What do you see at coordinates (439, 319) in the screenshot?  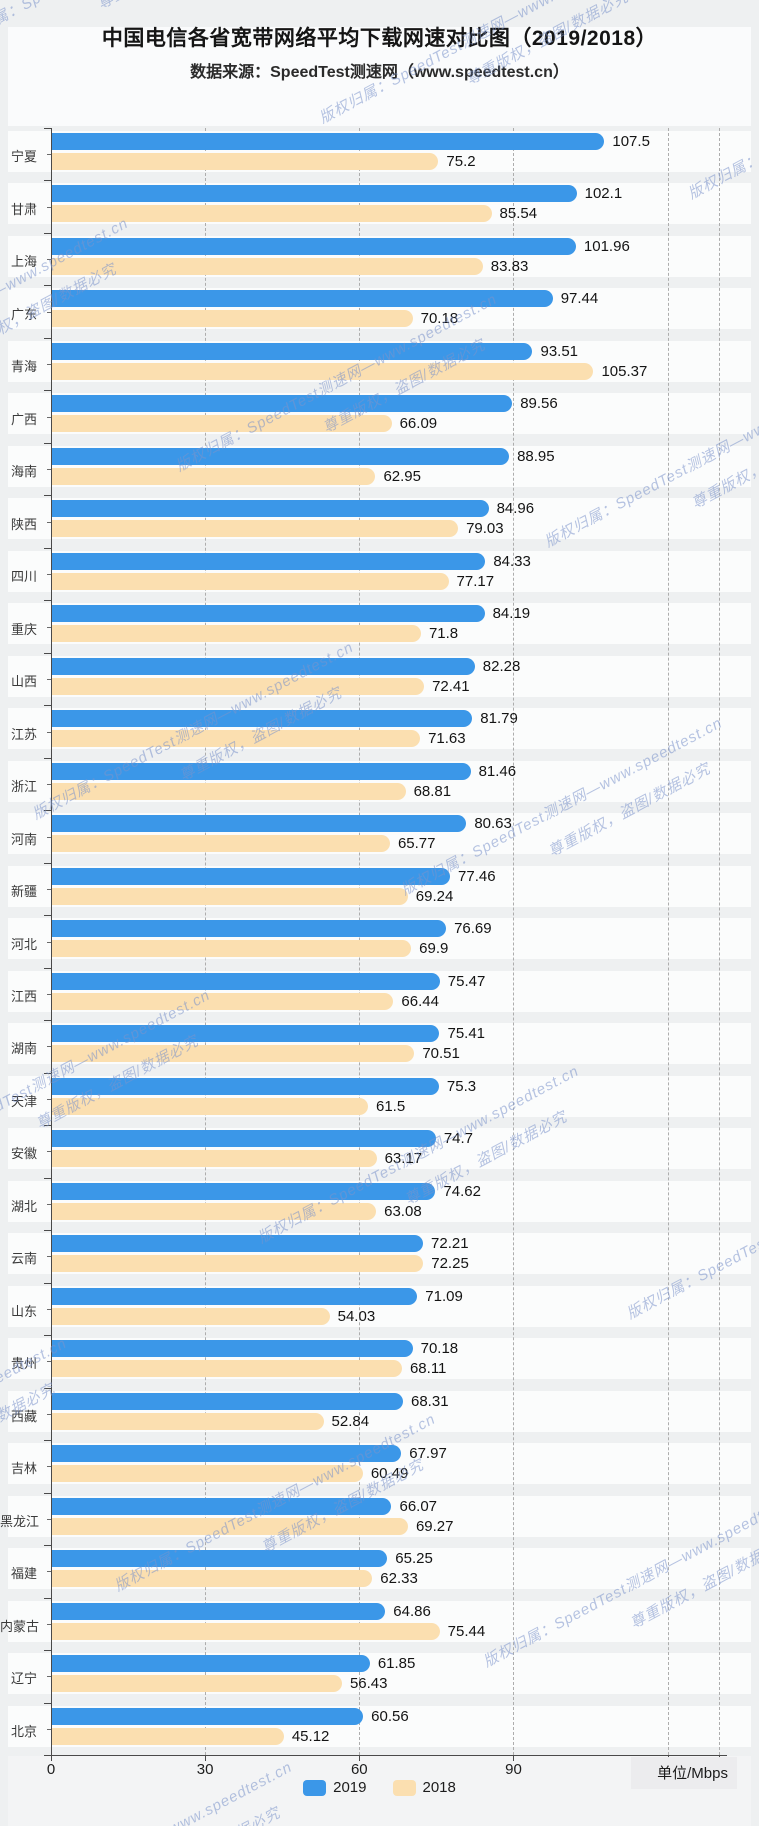 I see `bar-value-2018: 70.18` at bounding box center [439, 319].